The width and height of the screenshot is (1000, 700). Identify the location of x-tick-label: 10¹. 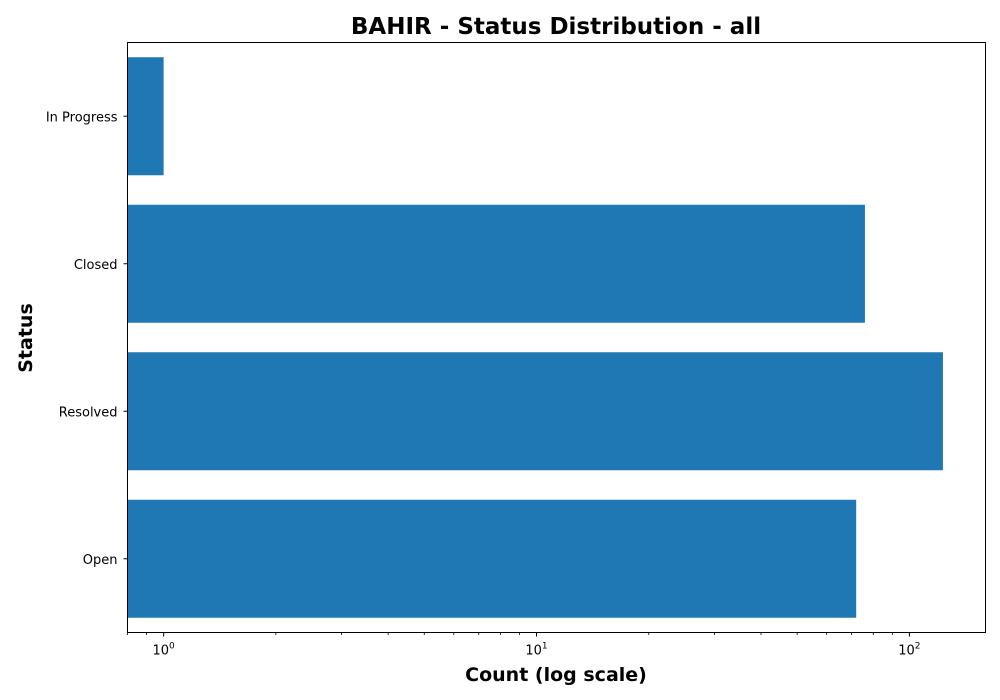
(536, 650).